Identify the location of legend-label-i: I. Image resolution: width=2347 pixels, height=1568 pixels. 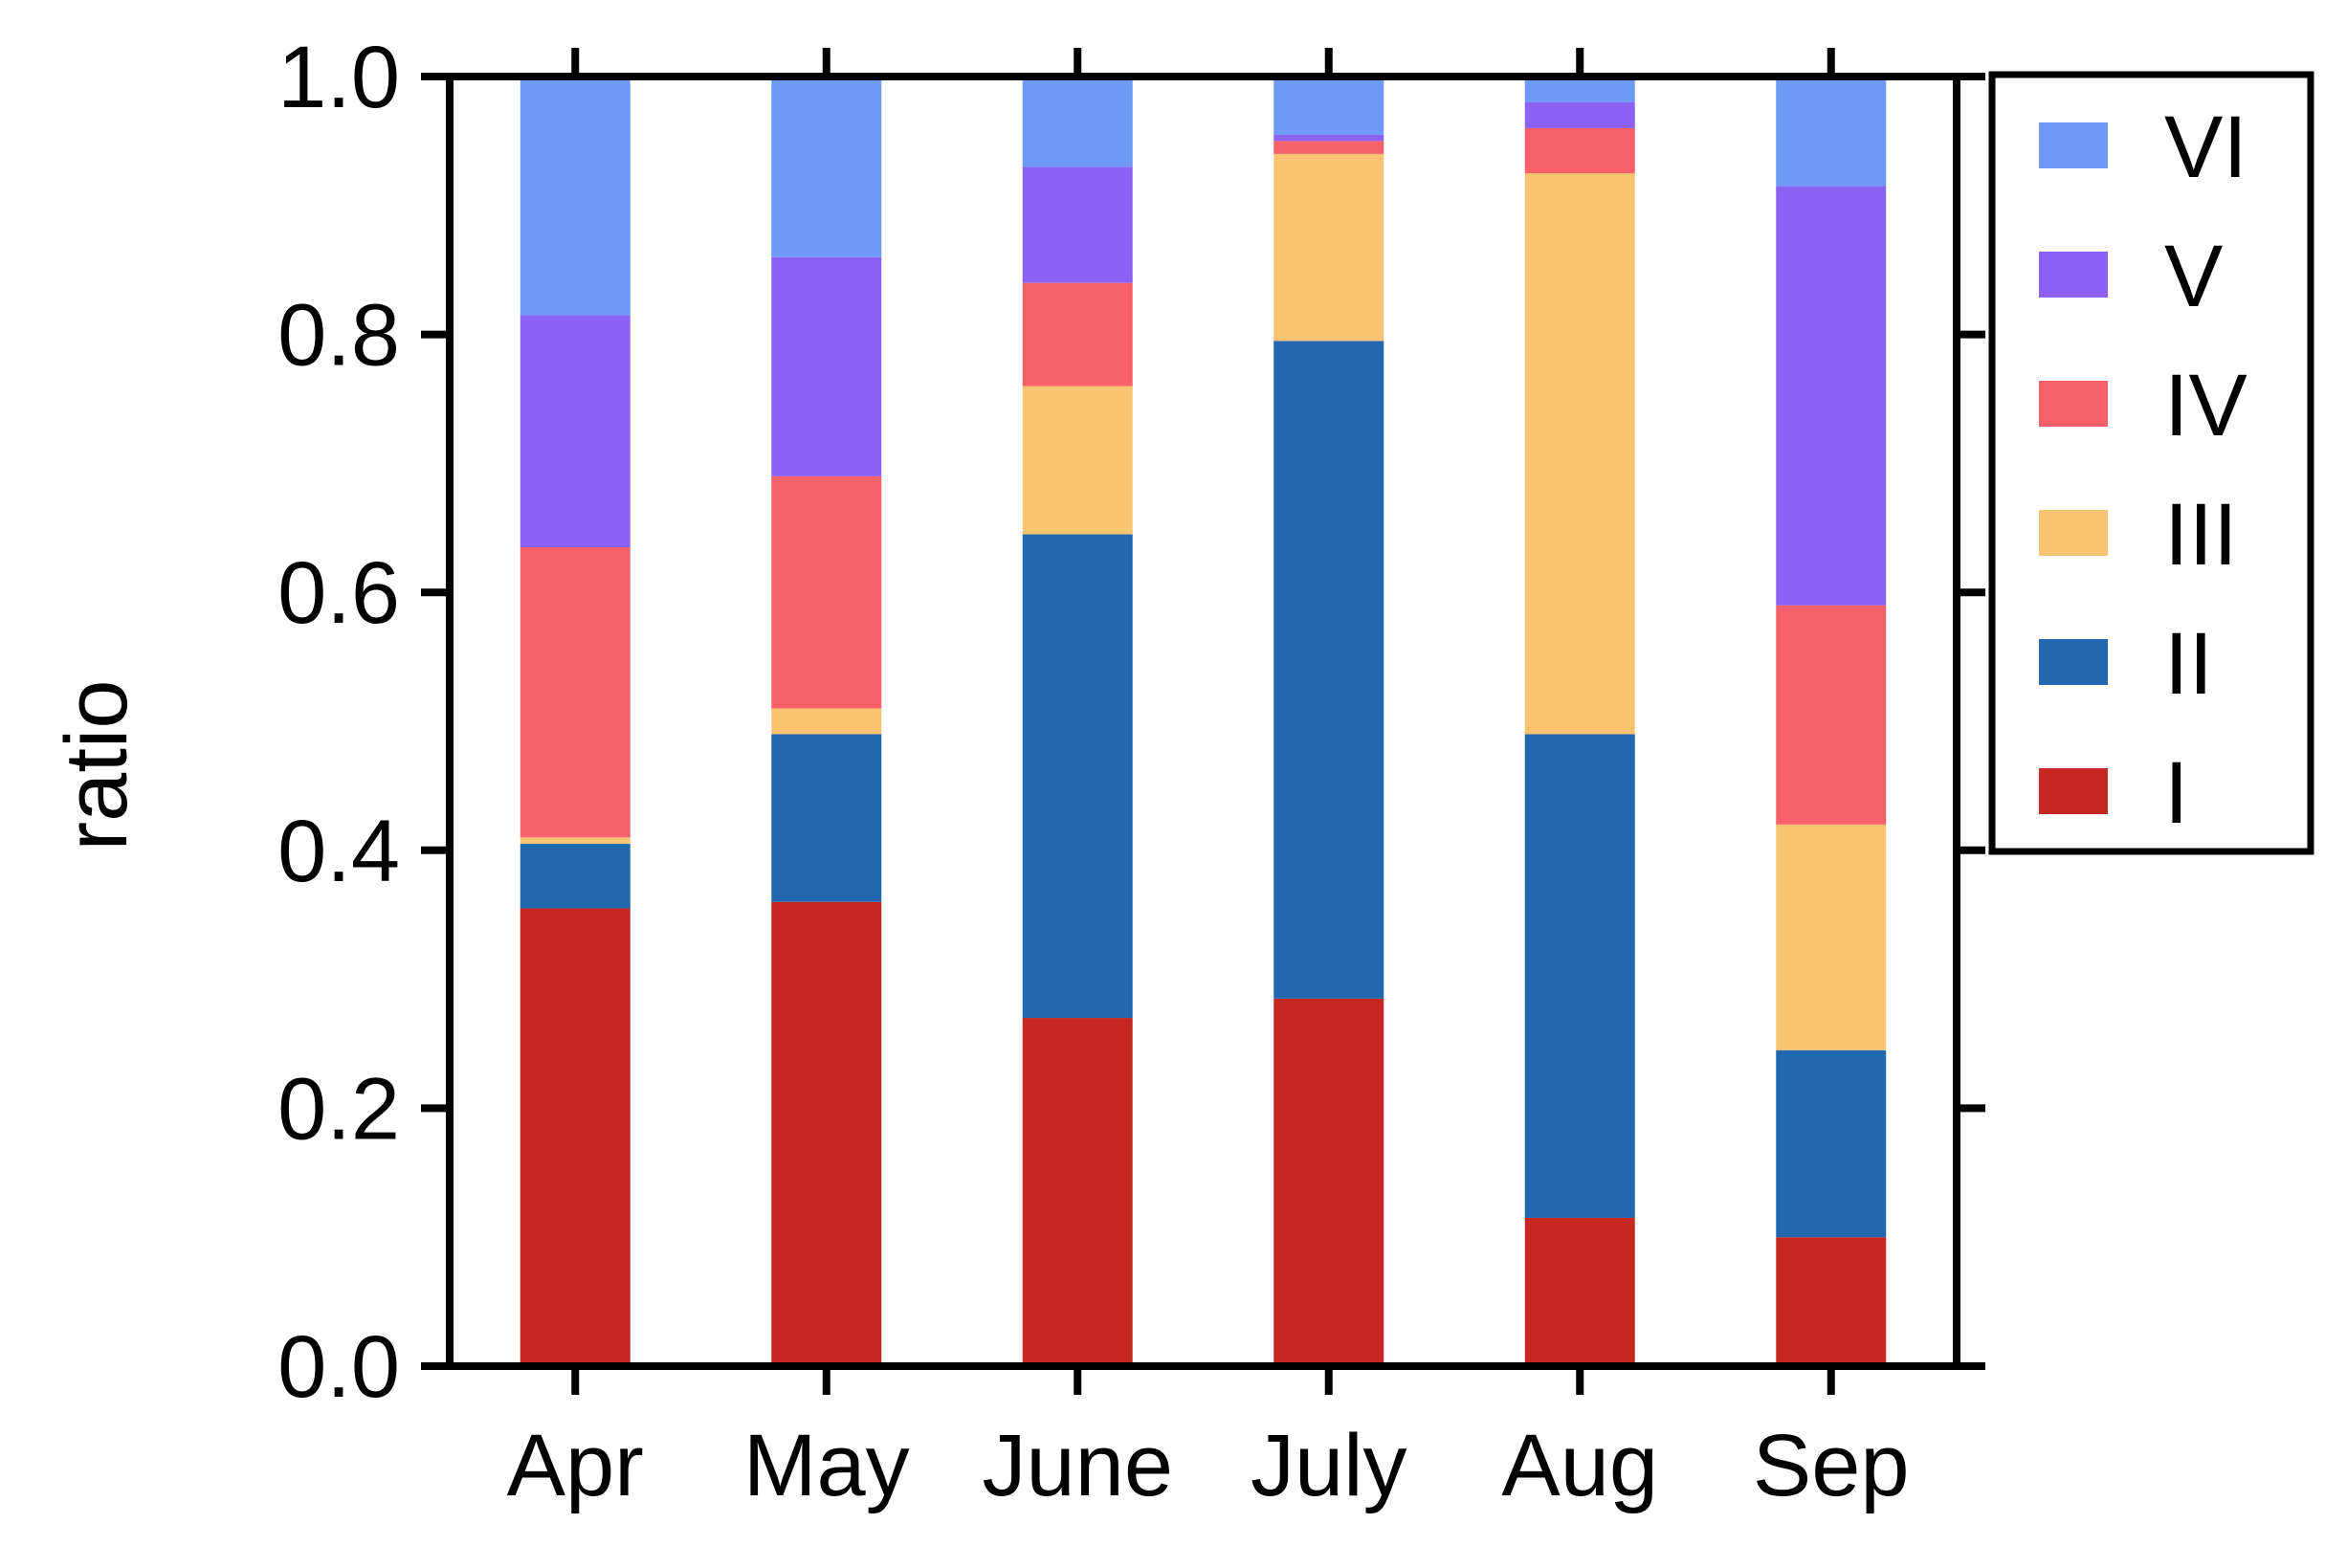
(2176, 793).